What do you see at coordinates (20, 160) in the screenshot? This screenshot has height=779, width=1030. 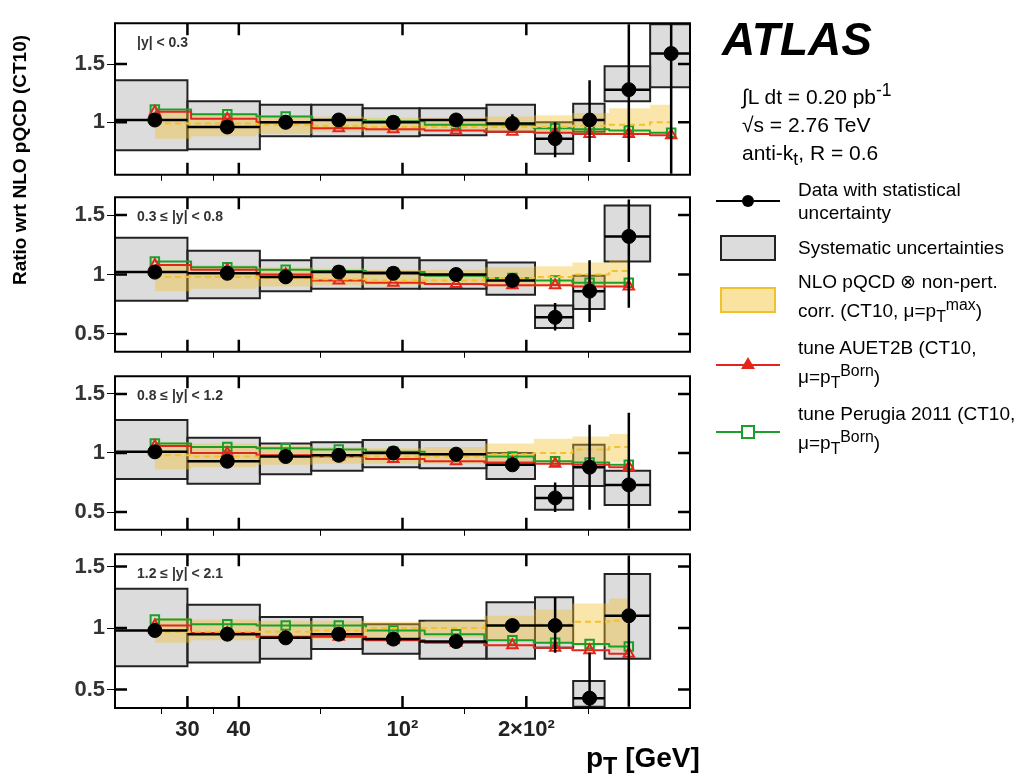 I see `y-axis-title: Ratio wrt NLO pQCD (CT10)` at bounding box center [20, 160].